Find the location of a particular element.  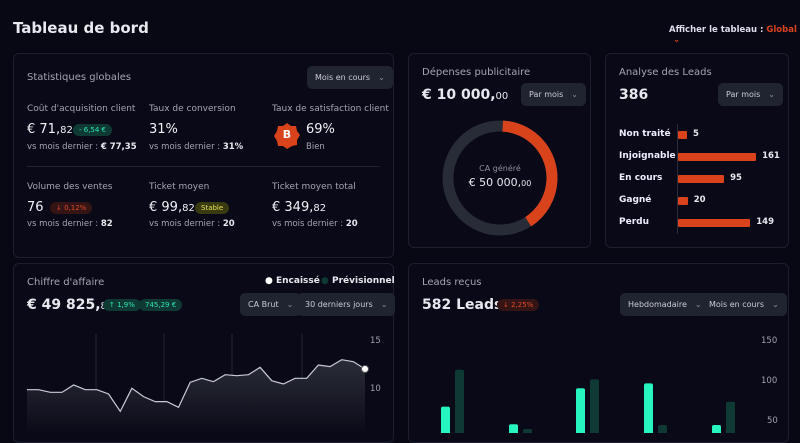

leads-period-dropdown: Par mois ⌄ is located at coordinates (750, 94).